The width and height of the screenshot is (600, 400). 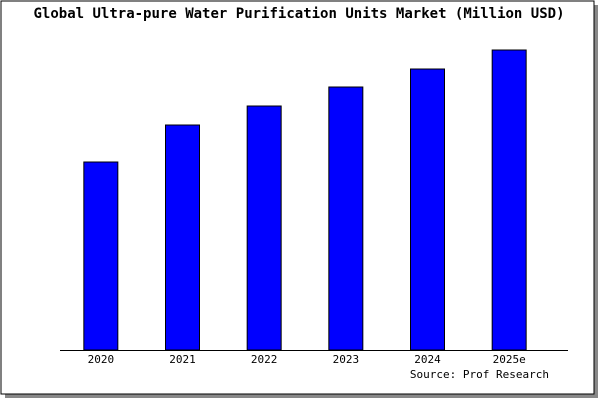 What do you see at coordinates (182, 359) in the screenshot?
I see `x-tick-label: 2021` at bounding box center [182, 359].